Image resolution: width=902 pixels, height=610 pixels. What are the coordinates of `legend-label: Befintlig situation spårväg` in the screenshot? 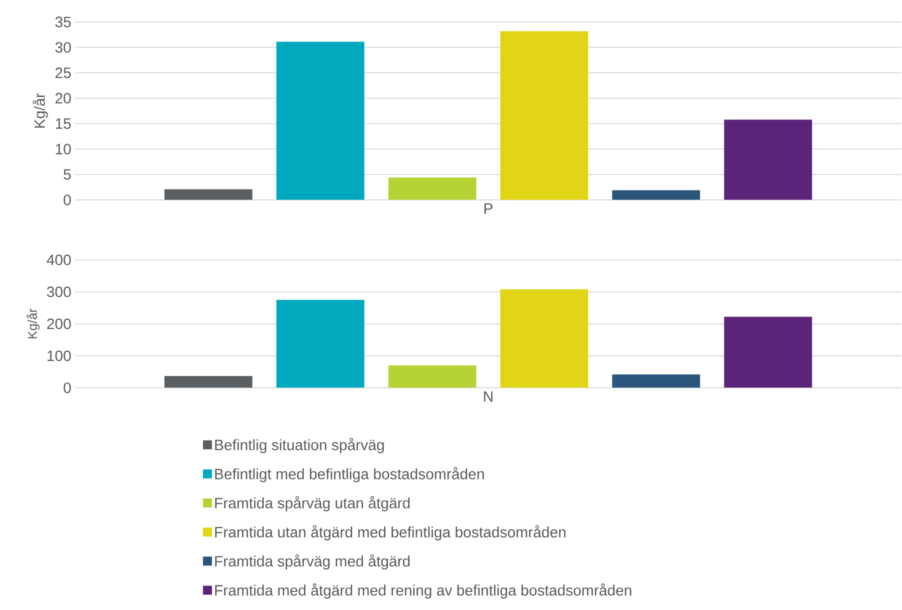 It's located at (299, 446).